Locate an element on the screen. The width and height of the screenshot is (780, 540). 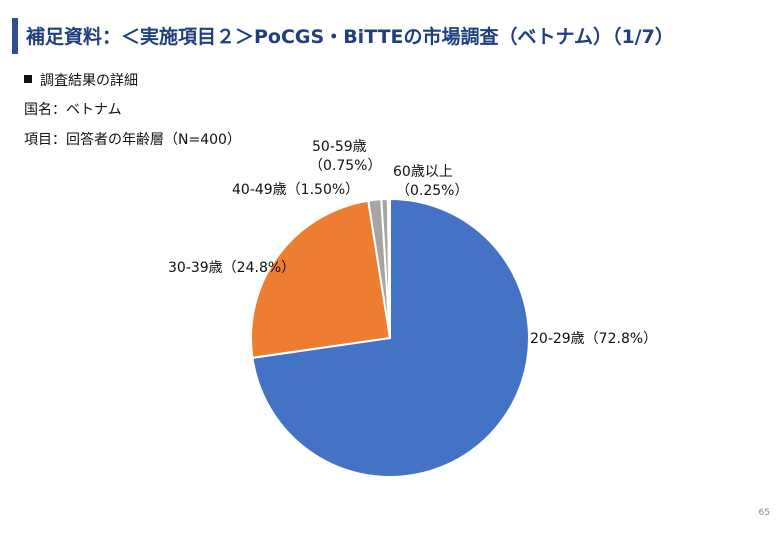
label-60-plus-value: （0.25%） is located at coordinates (432, 191).